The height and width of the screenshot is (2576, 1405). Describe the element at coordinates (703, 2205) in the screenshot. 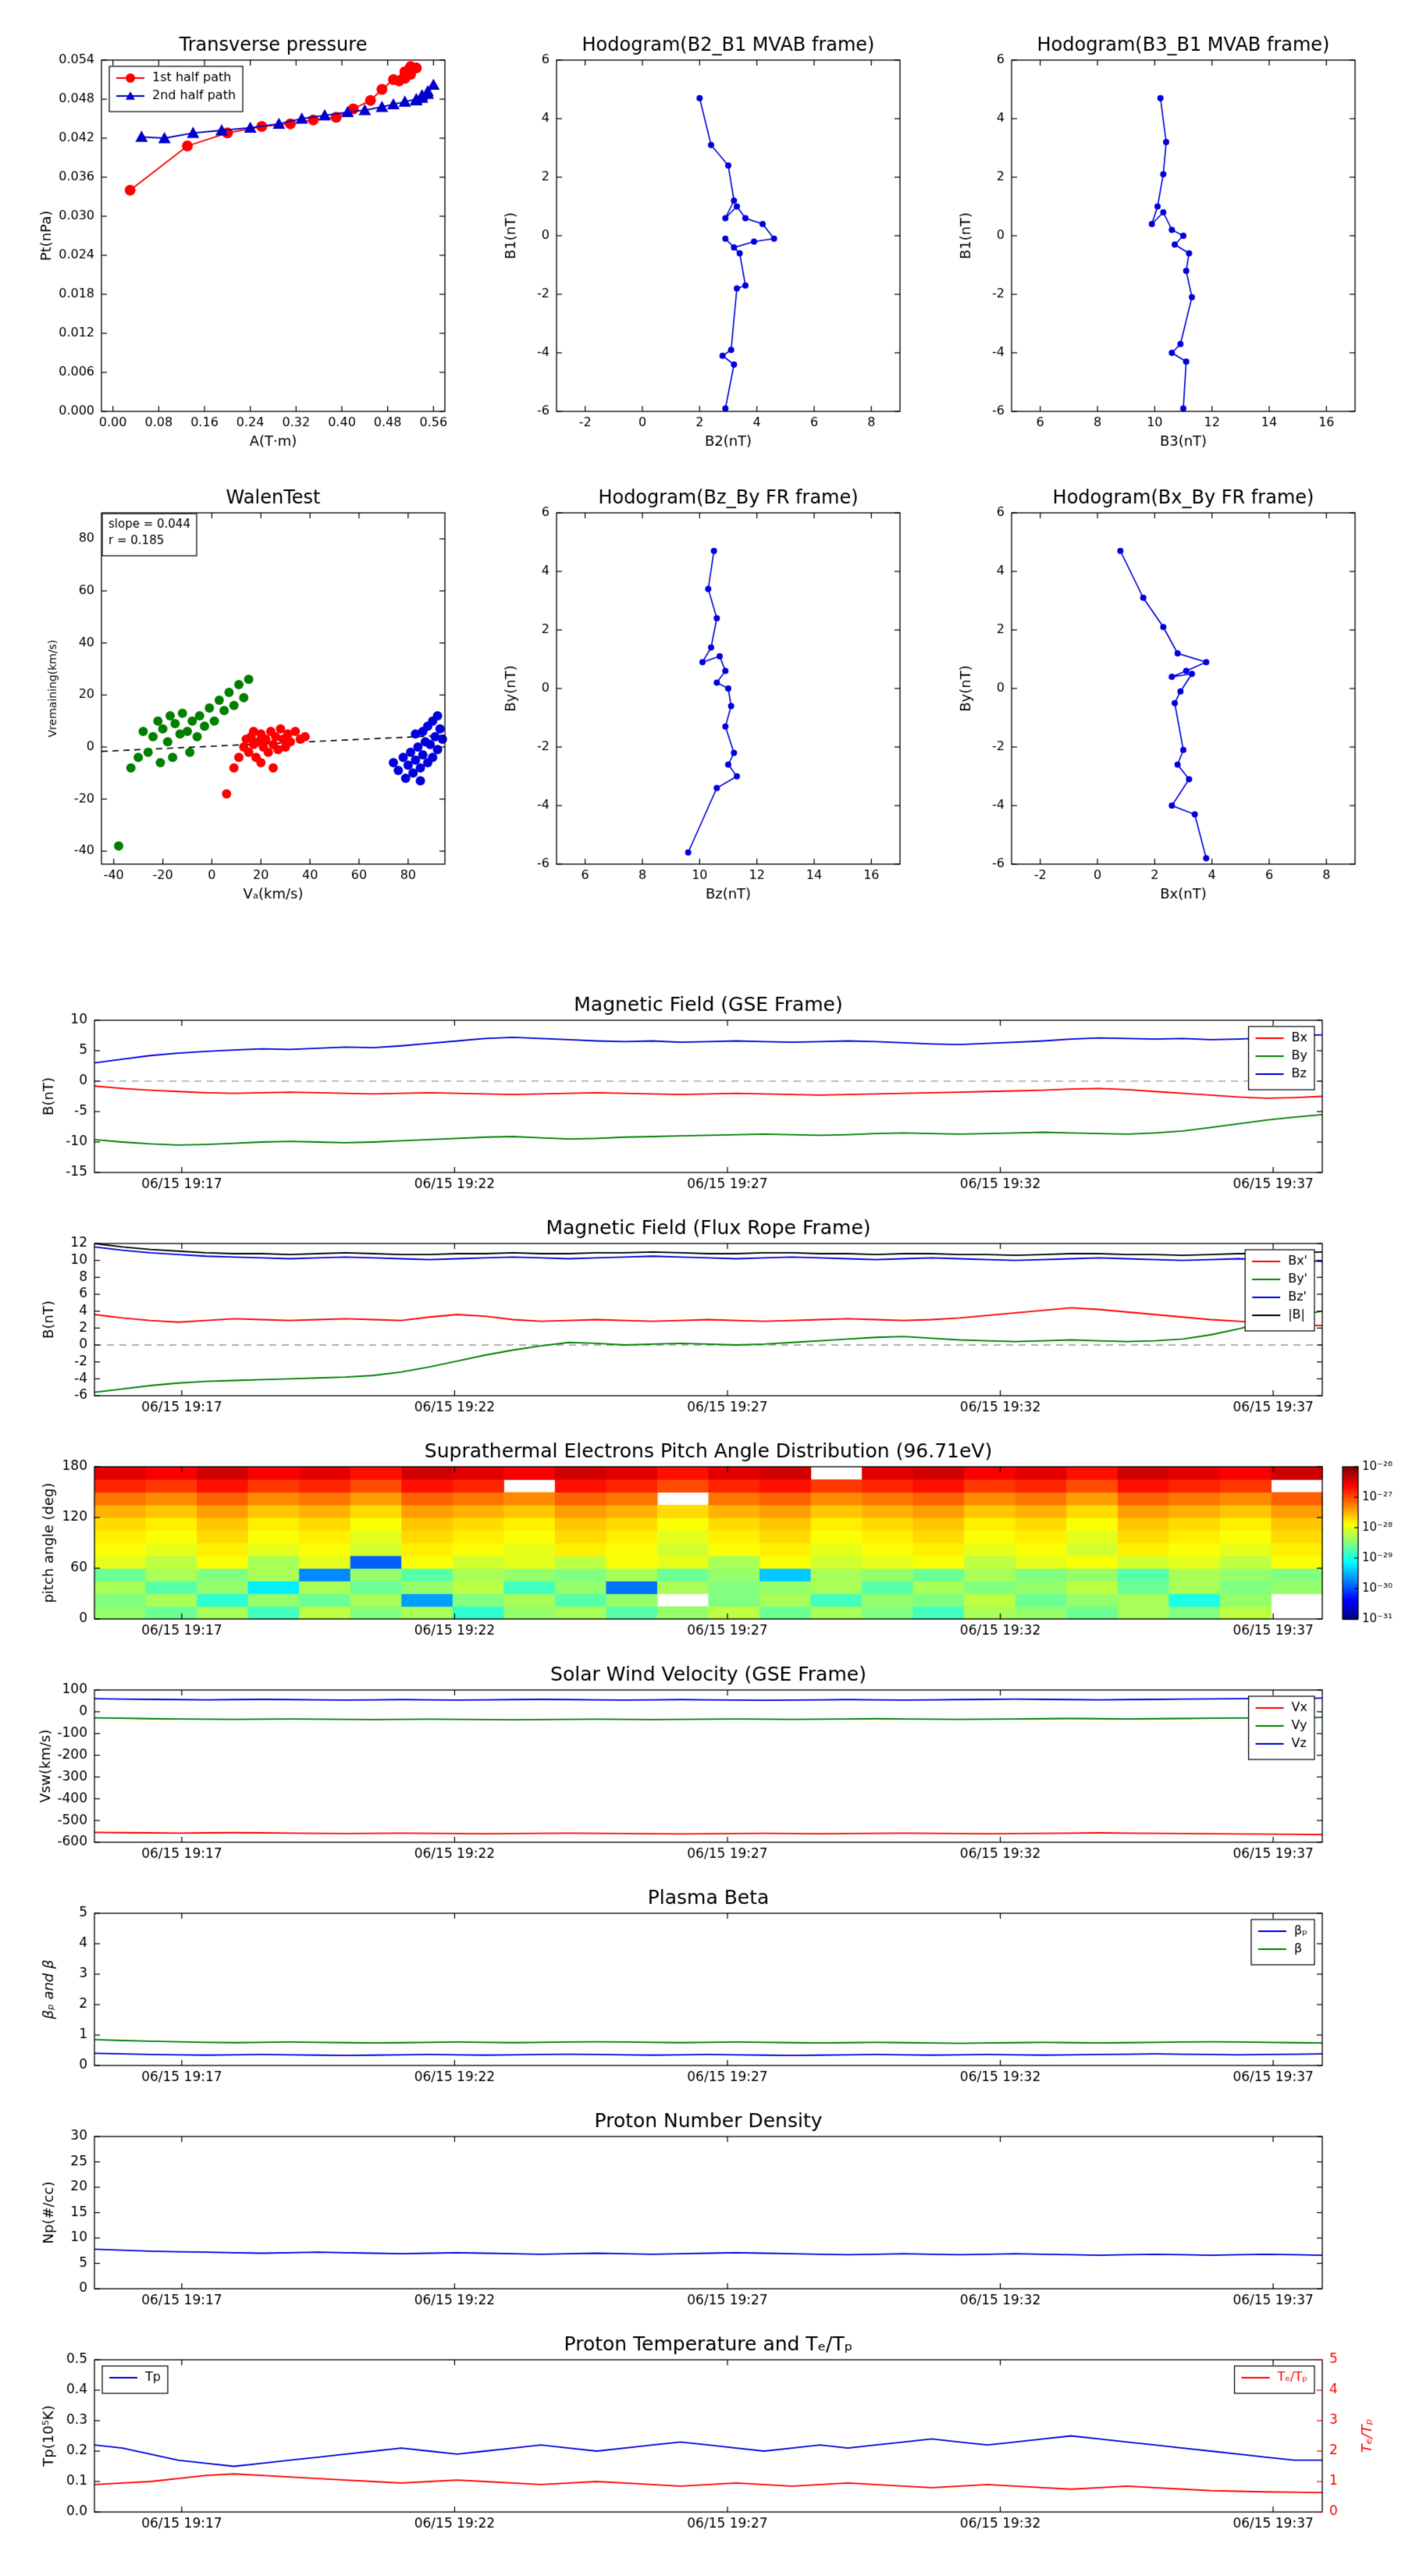

I see `chart-proton-number-density` at that location.